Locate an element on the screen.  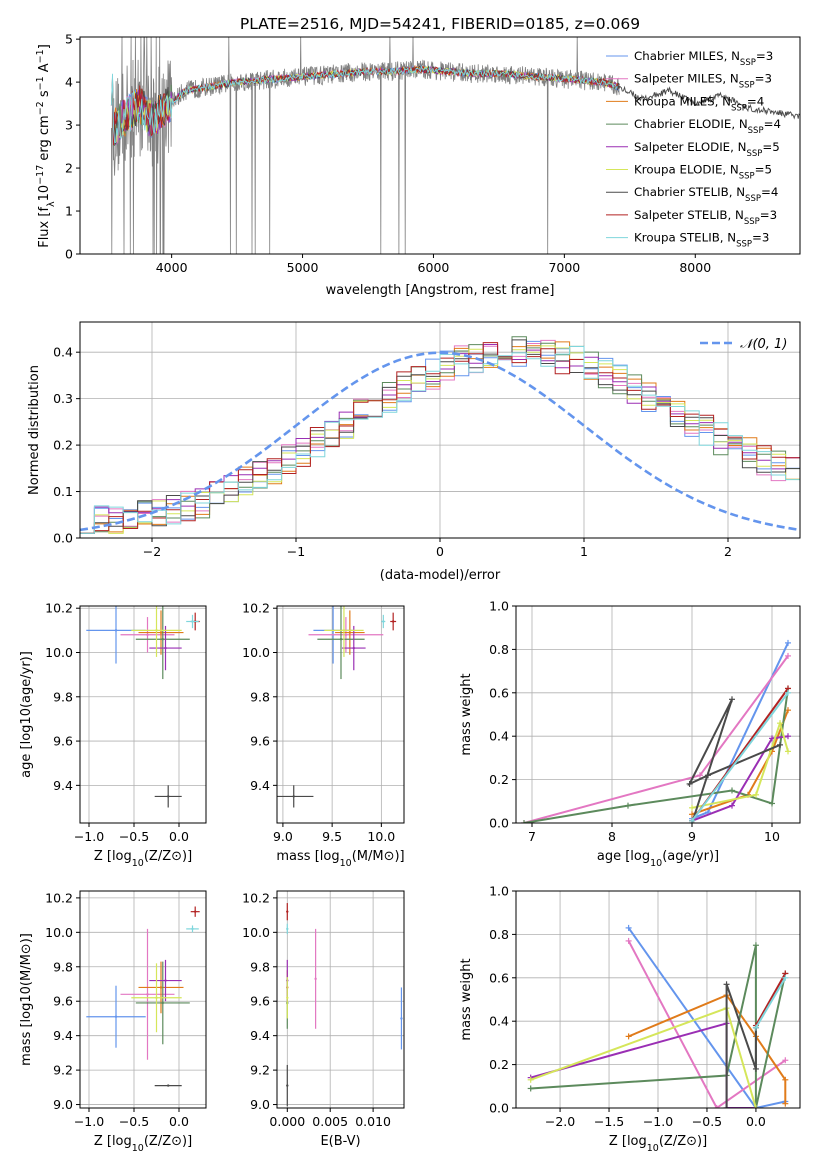
frame: 7 8 9 10 0.0 0.2 0.4 0.6 0.8 1.0 is located at coordinates (645, 721).